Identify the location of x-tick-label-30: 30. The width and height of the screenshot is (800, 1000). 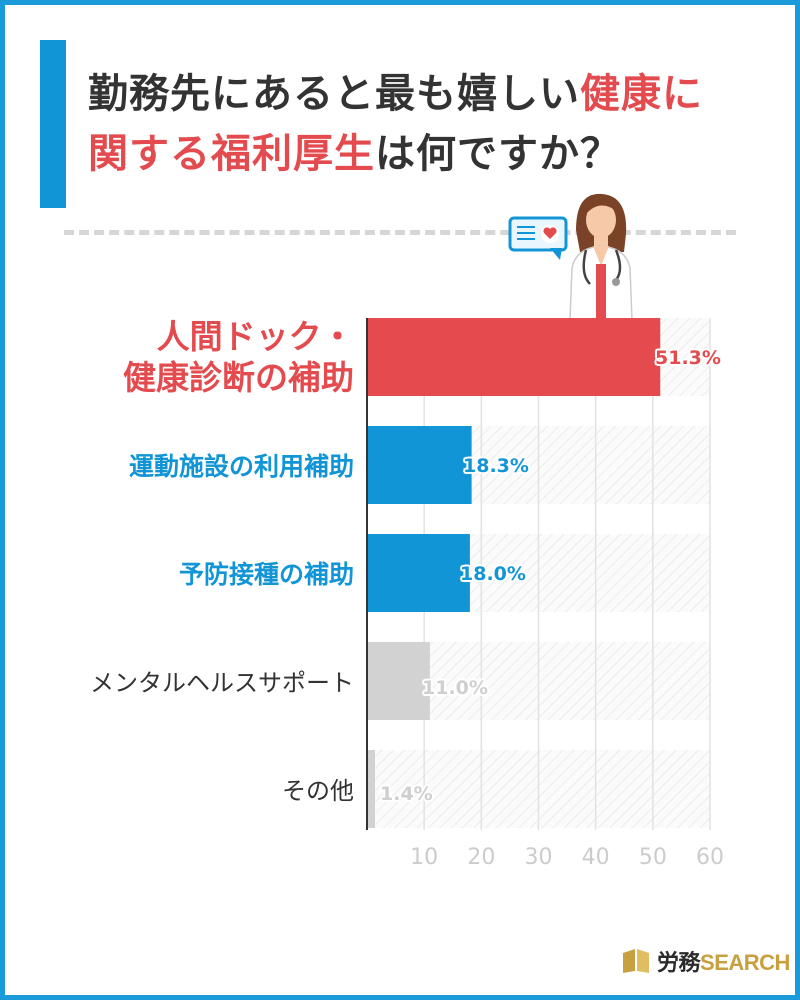
(539, 857).